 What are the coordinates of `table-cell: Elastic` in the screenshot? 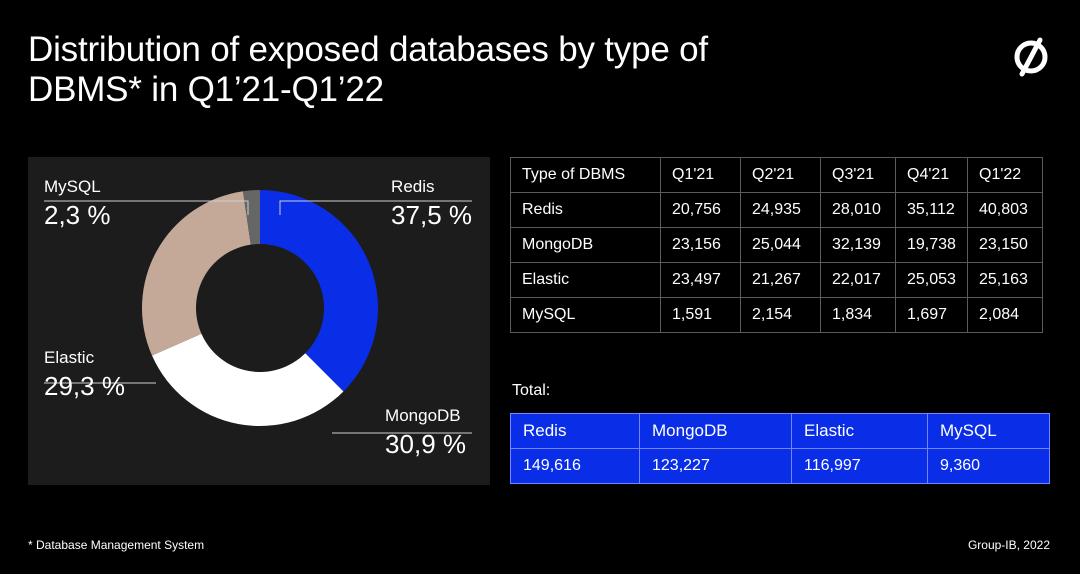 It's located at (585, 280).